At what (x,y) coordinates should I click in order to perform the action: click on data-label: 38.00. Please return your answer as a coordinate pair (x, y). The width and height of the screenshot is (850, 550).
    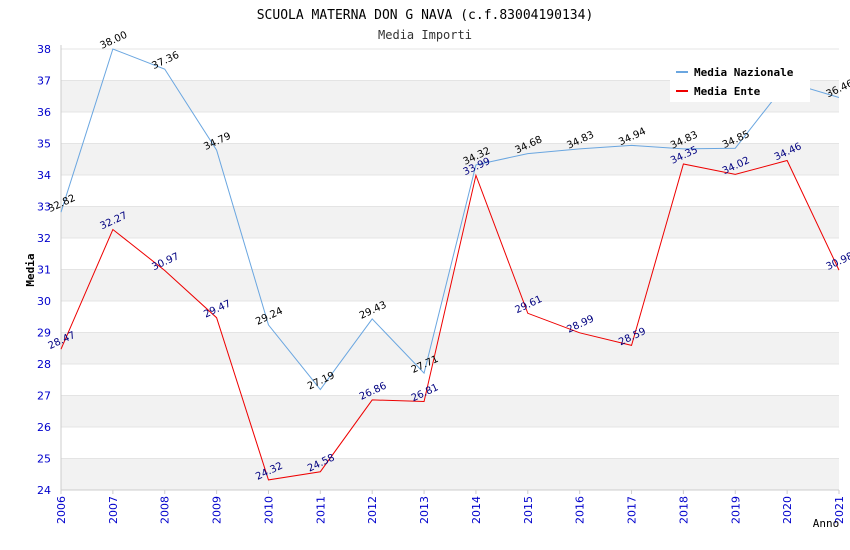
    Looking at the image, I should click on (114, 41).